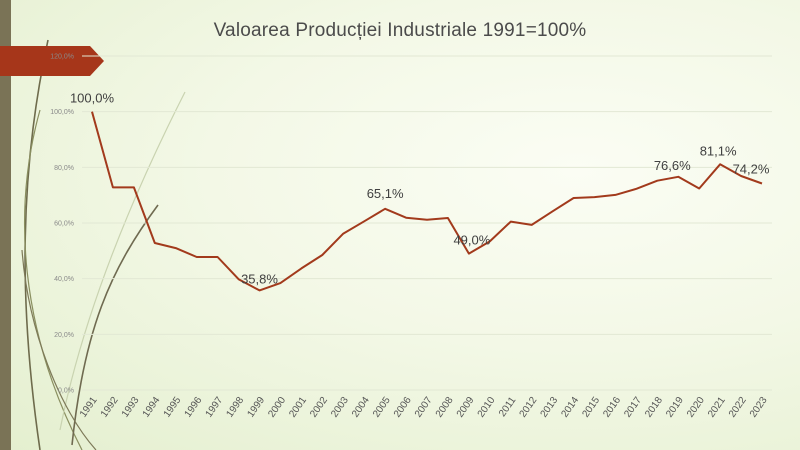 This screenshot has width=800, height=450. I want to click on y-tick-label: 100,0%, so click(62, 112).